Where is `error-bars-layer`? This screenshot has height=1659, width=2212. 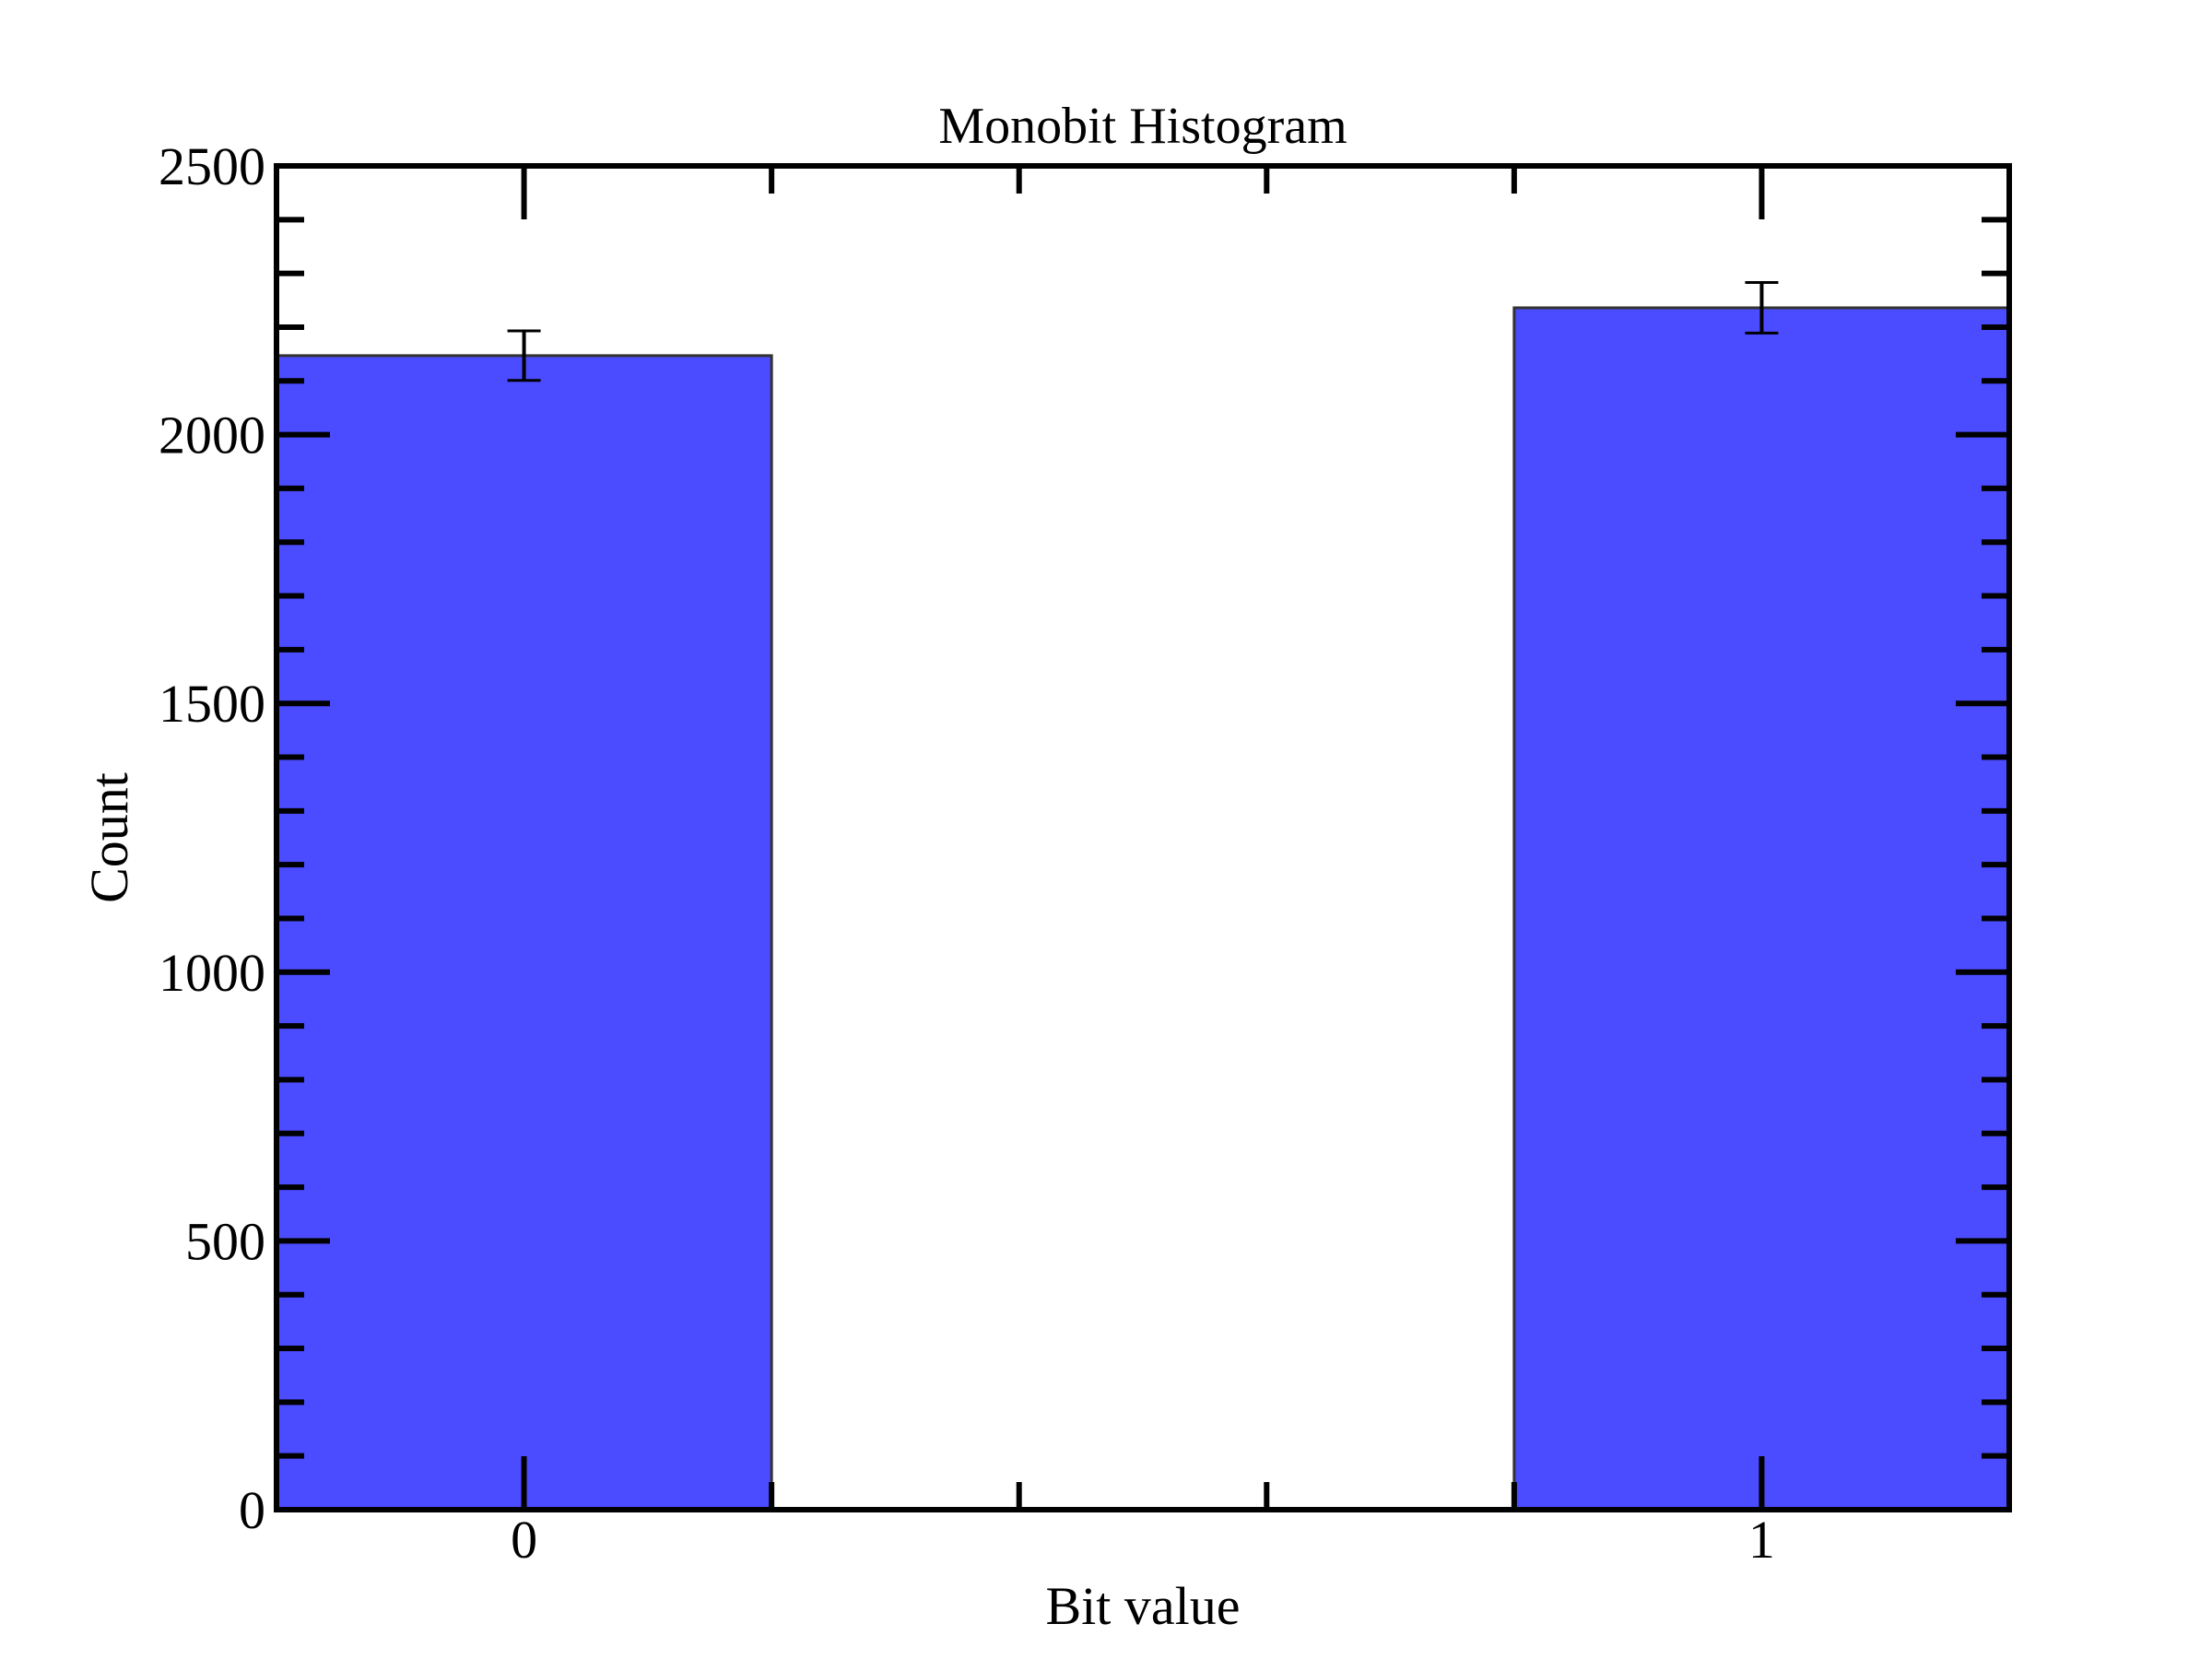 error-bars-layer is located at coordinates (1143, 331).